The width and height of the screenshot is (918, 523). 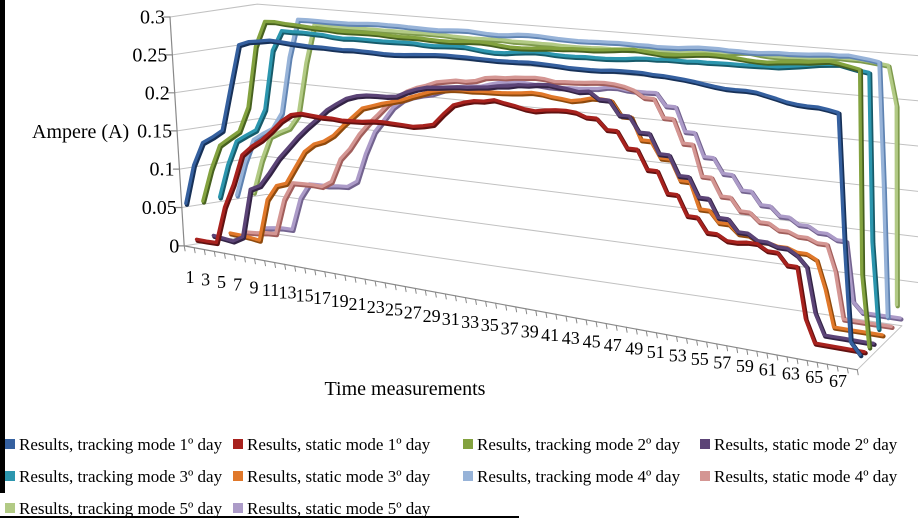 I want to click on svg-text: 11, so click(x=270, y=290).